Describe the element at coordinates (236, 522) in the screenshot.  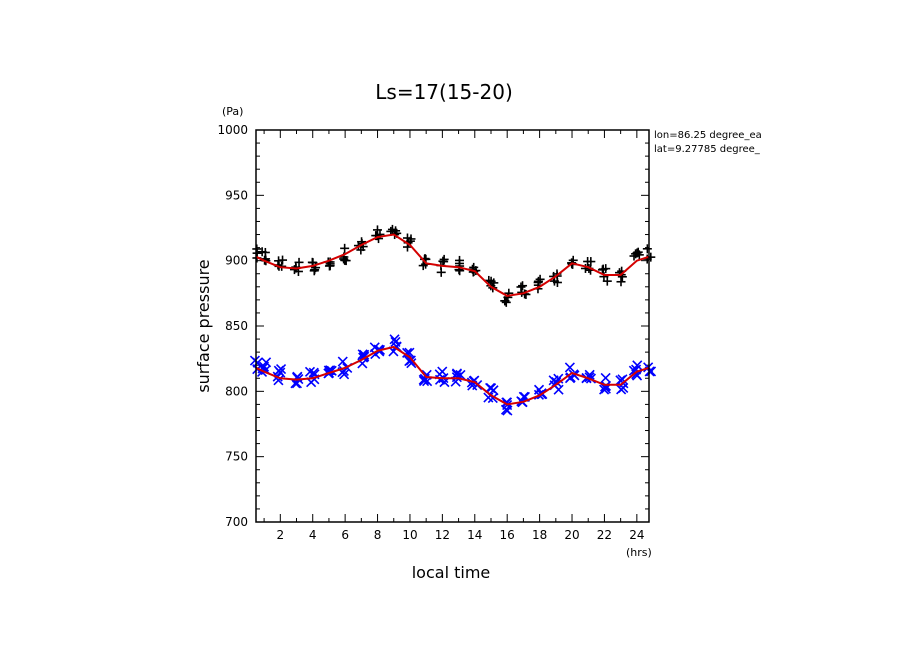
I see `y-tick-label: 700` at that location.